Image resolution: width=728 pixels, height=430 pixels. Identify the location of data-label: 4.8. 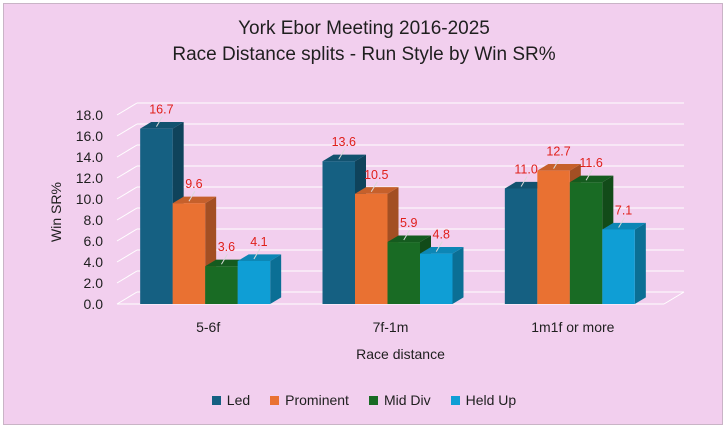
(441, 235).